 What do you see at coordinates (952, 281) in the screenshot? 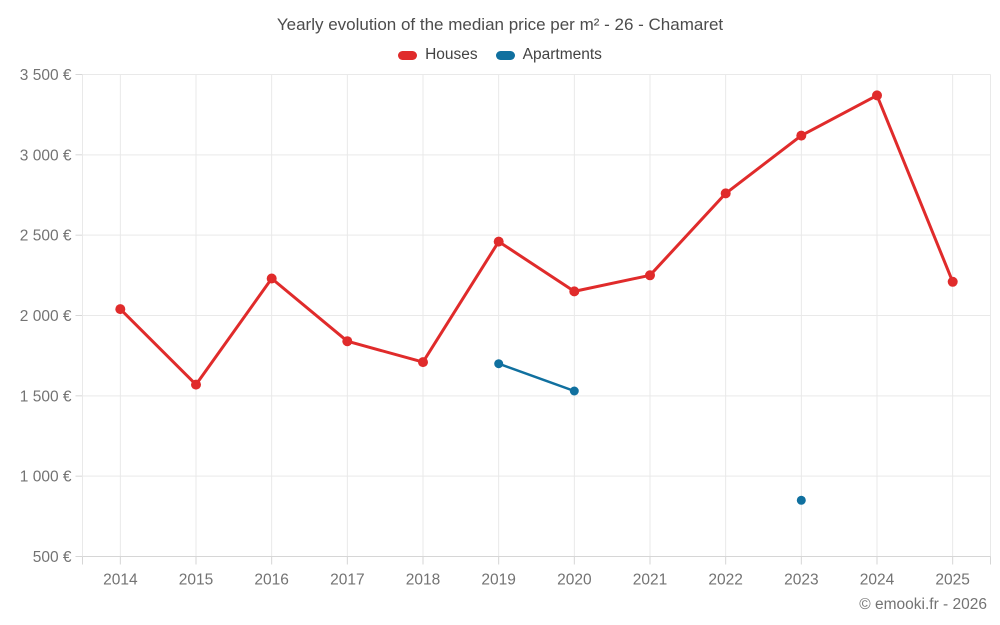
I see `data-point-houses-2025` at bounding box center [952, 281].